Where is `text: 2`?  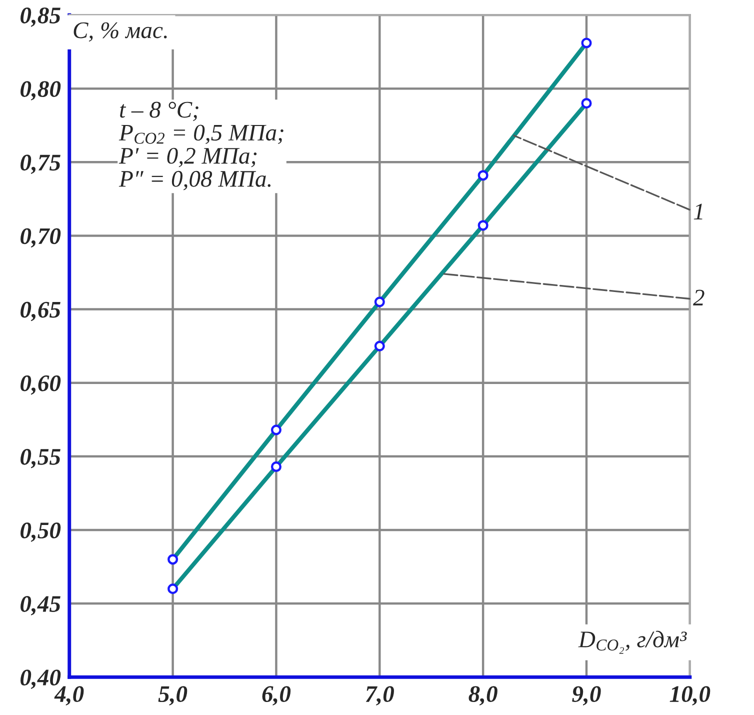
text: 2 is located at coordinates (698, 298).